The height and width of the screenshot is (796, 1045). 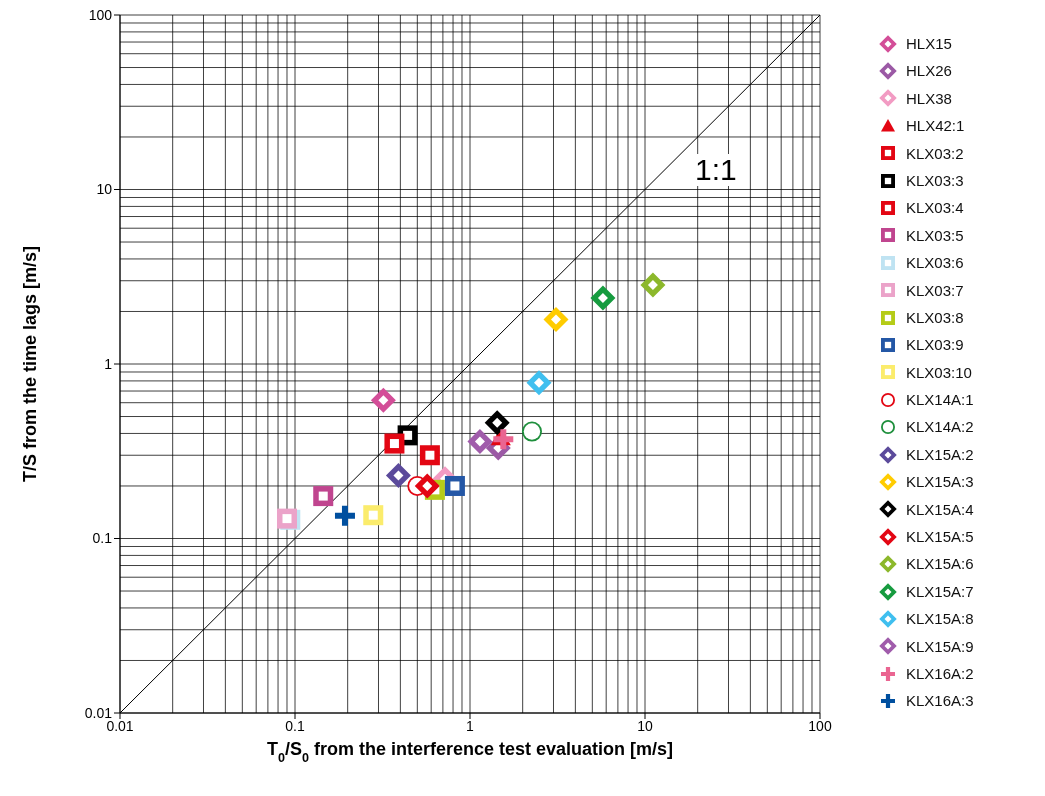 What do you see at coordinates (940, 591) in the screenshot?
I see `legend-label: KLX15A:7` at bounding box center [940, 591].